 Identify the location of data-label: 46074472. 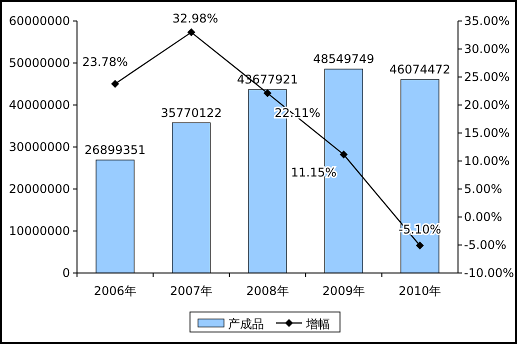
(419, 69).